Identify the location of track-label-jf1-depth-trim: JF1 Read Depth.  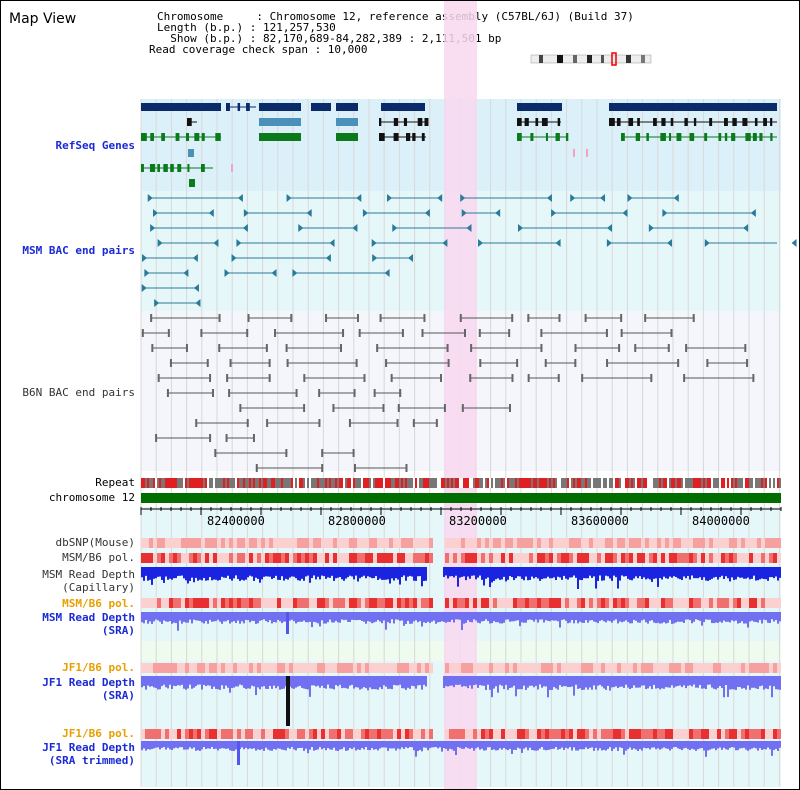
(88, 747).